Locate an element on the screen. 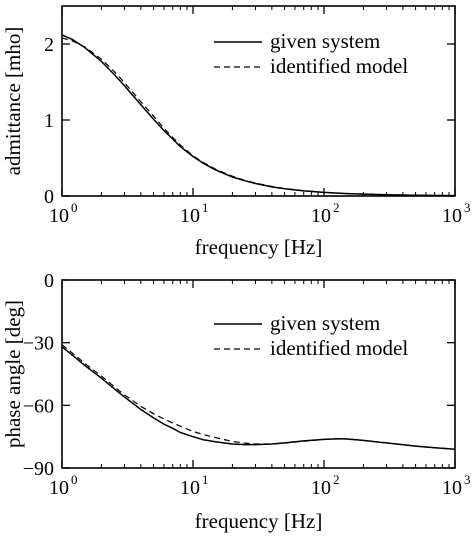 The height and width of the screenshot is (539, 474). chart2-legend-label-1: given system is located at coordinates (325, 323).